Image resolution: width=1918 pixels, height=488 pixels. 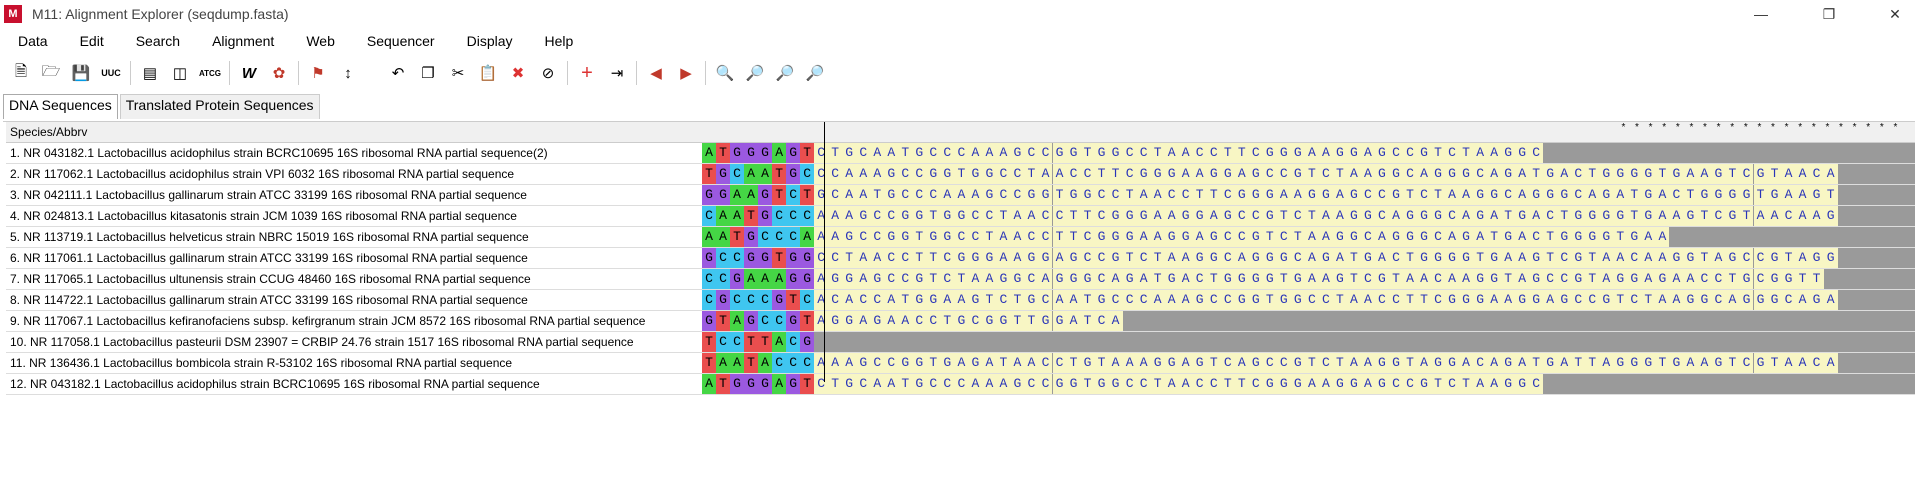 I want to click on next-icon: ▶, so click(x=686, y=73).